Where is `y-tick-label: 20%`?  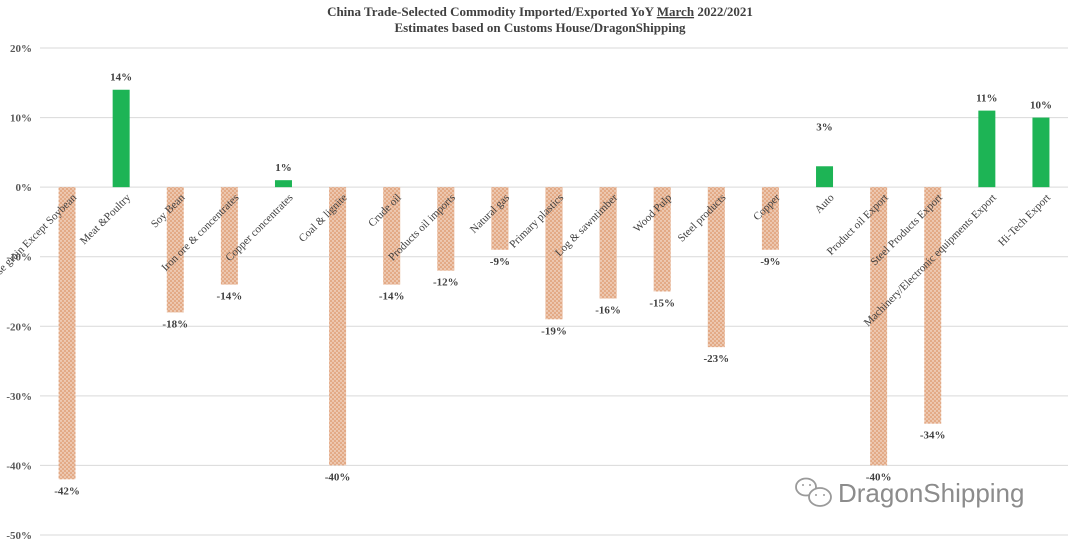 y-tick-label: 20% is located at coordinates (21, 49).